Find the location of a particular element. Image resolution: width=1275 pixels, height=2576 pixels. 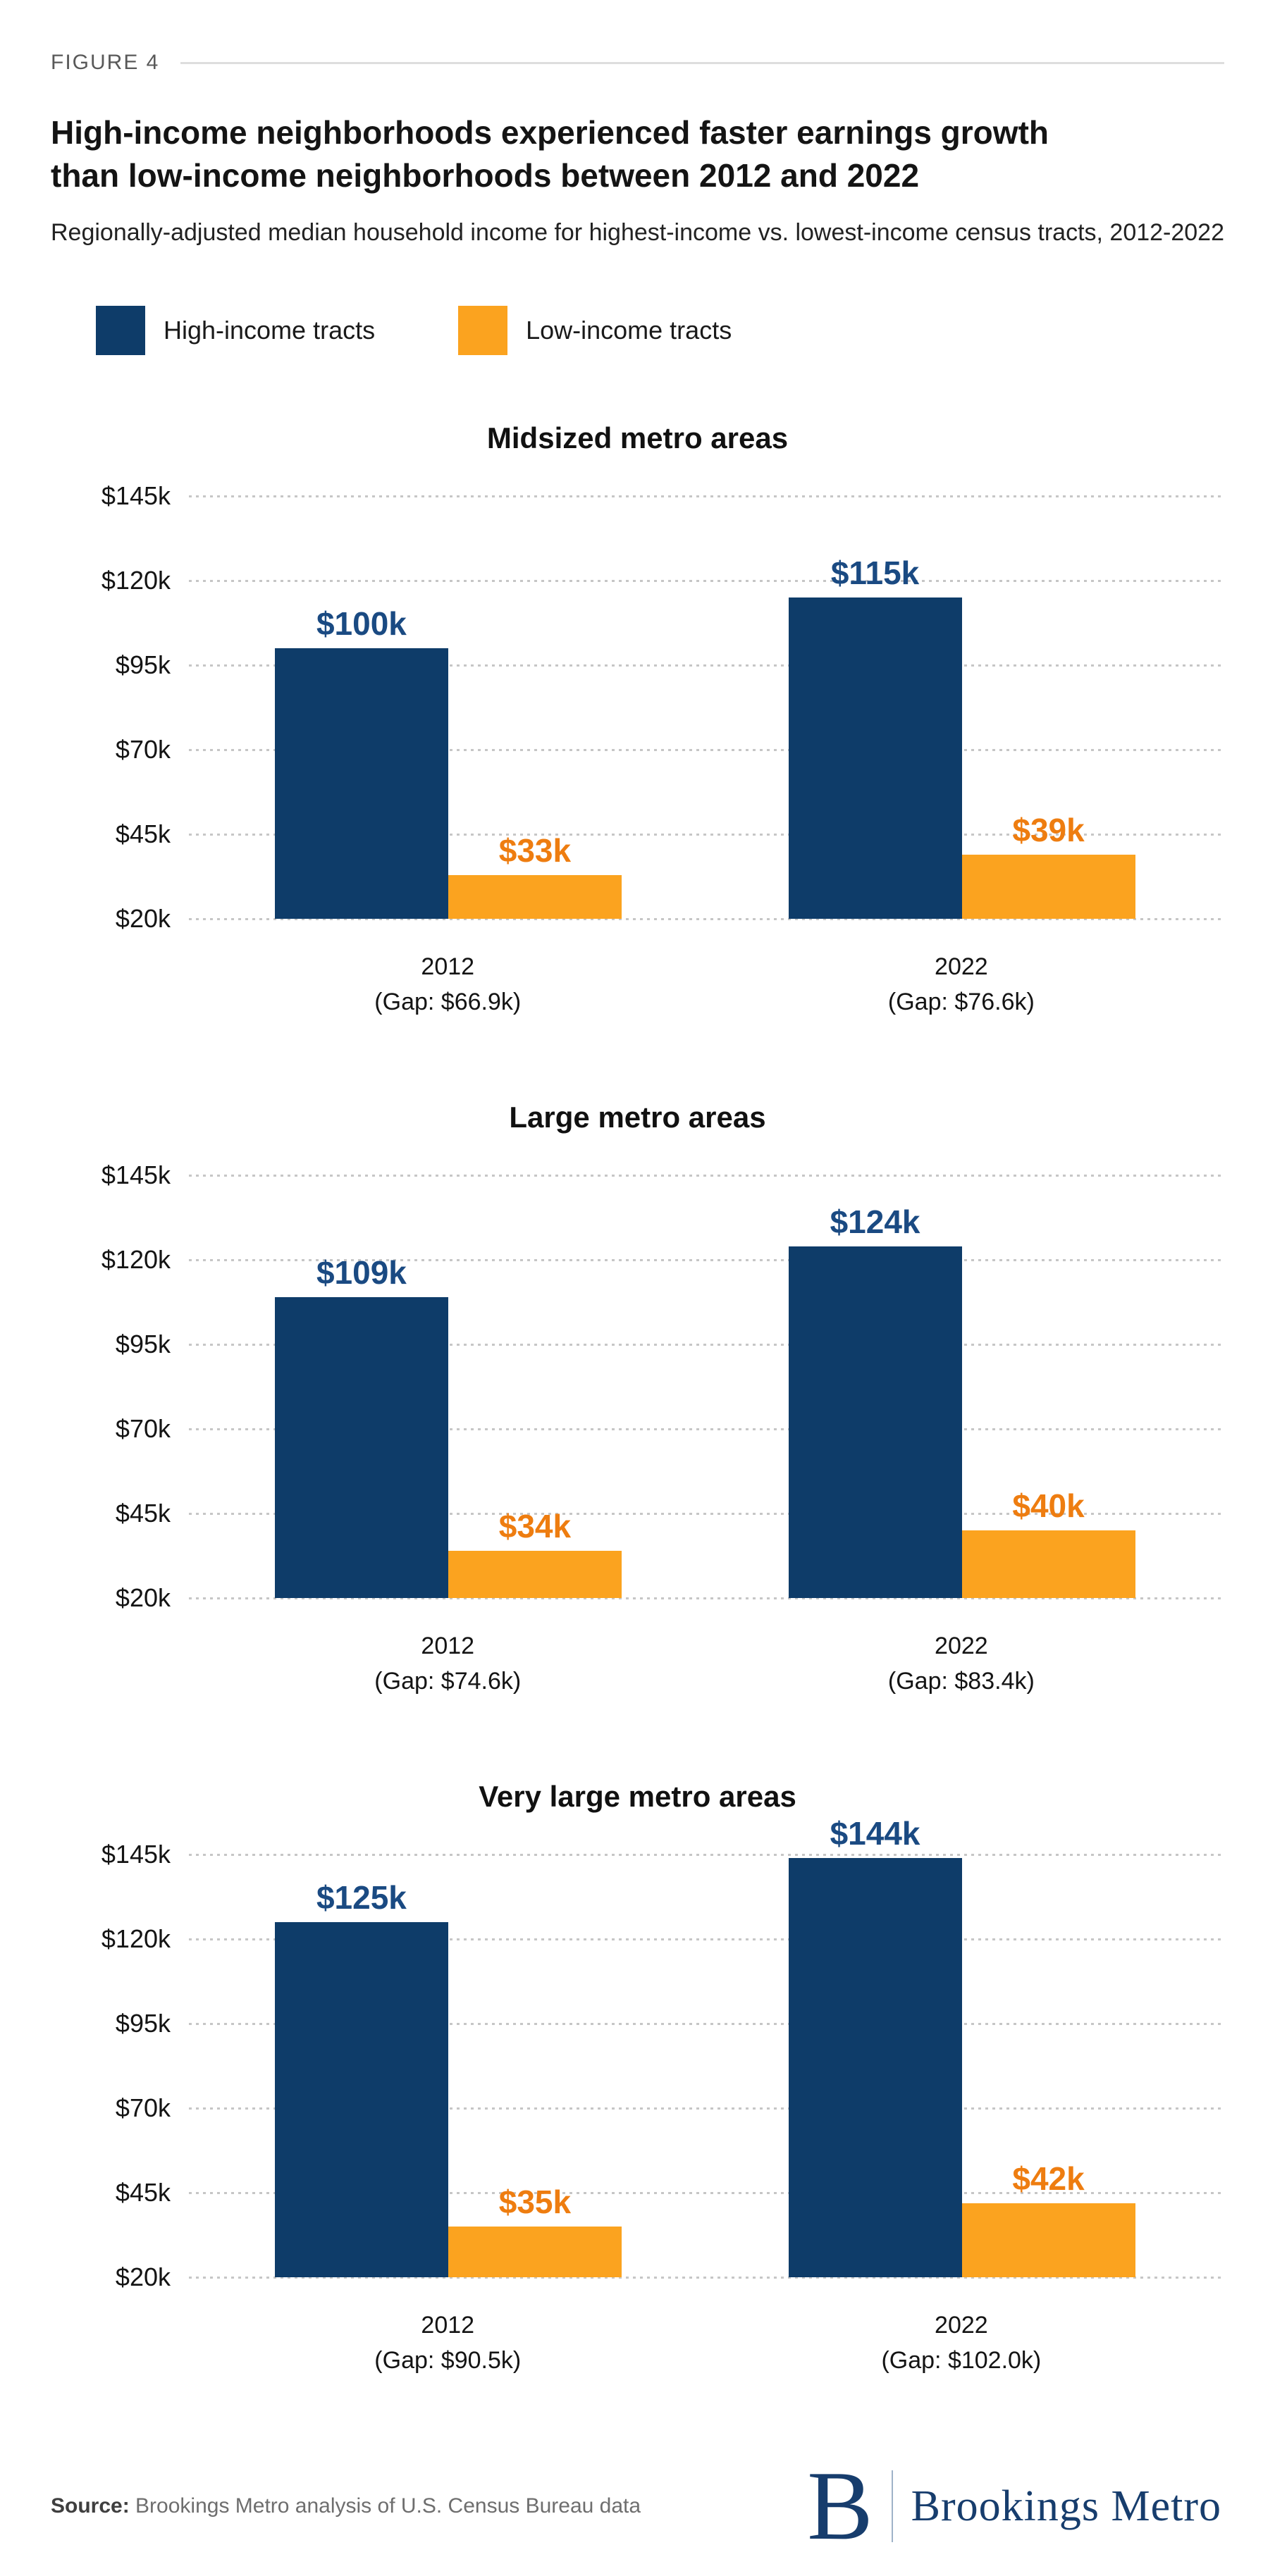

bar-group-2012: $125k $35k is located at coordinates (448, 2078).